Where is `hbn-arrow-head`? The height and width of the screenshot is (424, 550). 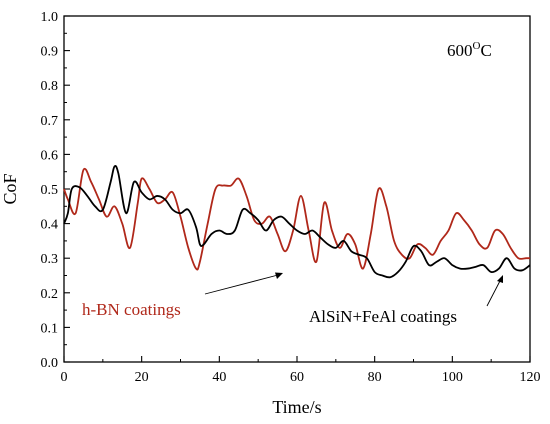
hbn-arrow-head is located at coordinates (279, 275).